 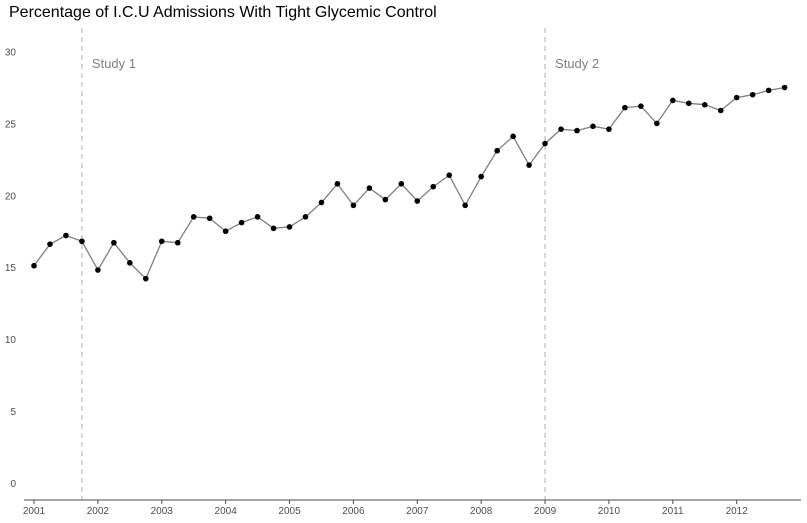 I want to click on x-tick-label-2007: 2007, so click(x=417, y=511).